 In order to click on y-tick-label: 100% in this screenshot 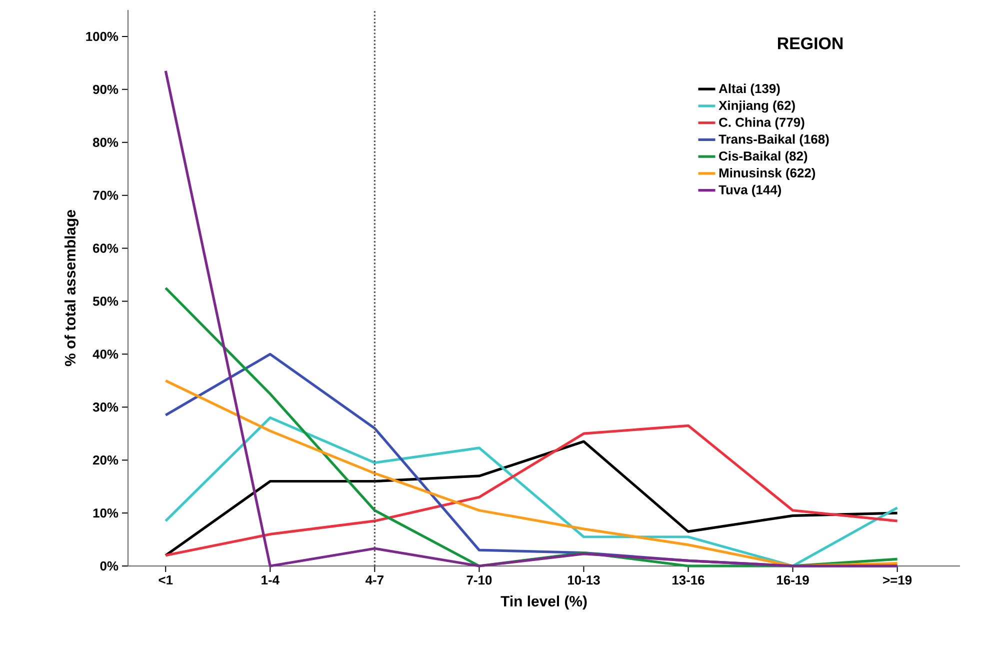, I will do `click(102, 37)`.